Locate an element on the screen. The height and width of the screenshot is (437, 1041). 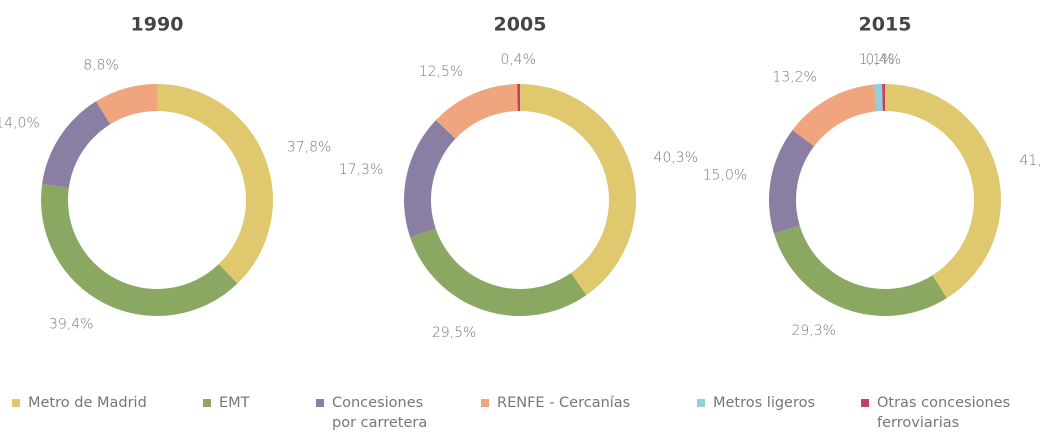
legend-label: RENFE - Cercanías is located at coordinates (564, 403).